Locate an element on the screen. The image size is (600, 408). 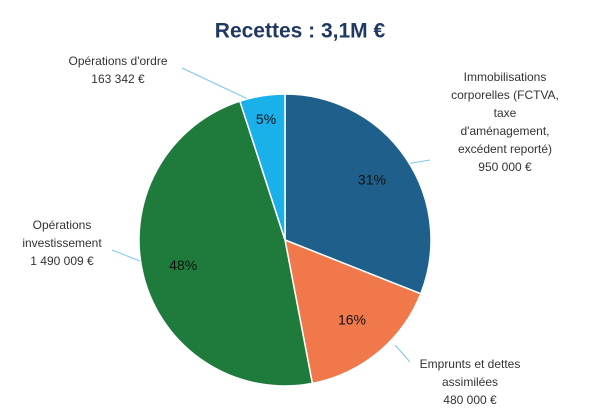
category-label: Opérations d'ordre is located at coordinates (117, 61).